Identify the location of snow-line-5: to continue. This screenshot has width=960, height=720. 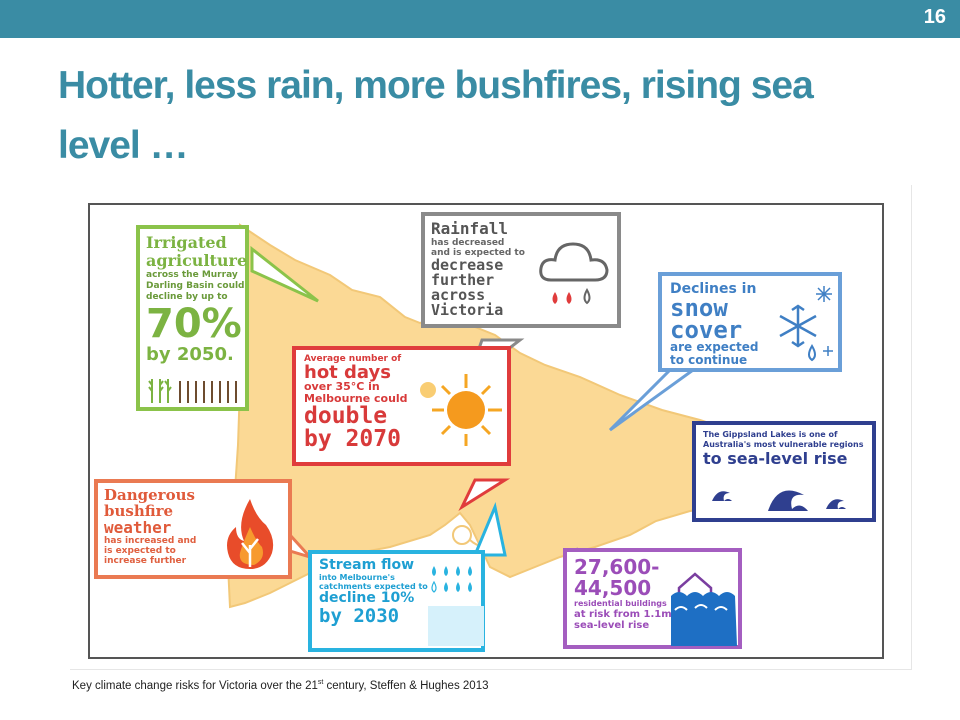
(709, 360).